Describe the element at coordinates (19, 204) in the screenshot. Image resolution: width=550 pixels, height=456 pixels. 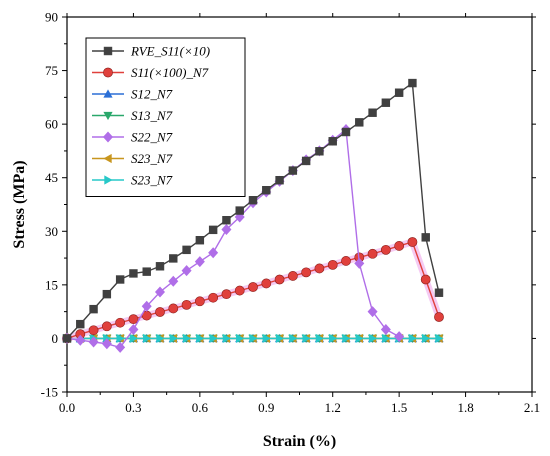
I see `y-axis-title: Stress (MPa)` at that location.